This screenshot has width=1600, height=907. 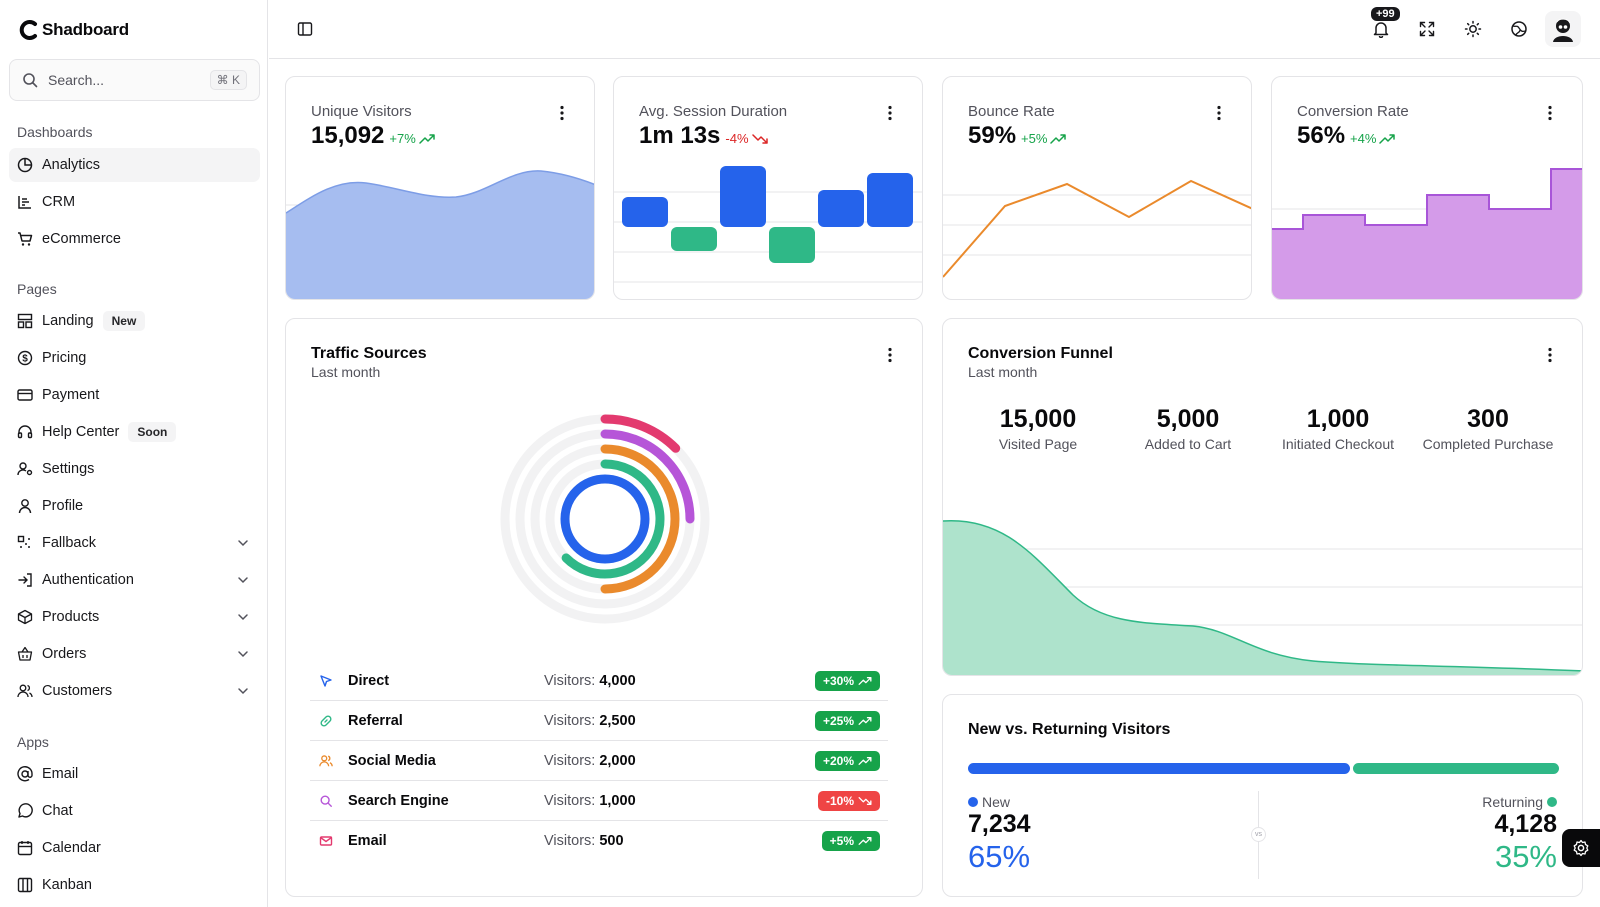 What do you see at coordinates (681, 801) in the screenshot?
I see `source-visitors: Visitors: 1,000` at bounding box center [681, 801].